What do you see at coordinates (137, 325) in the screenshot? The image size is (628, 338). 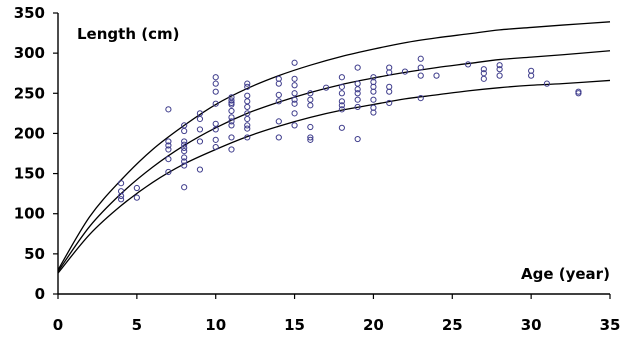 I see `x-tick-label: 5` at bounding box center [137, 325].